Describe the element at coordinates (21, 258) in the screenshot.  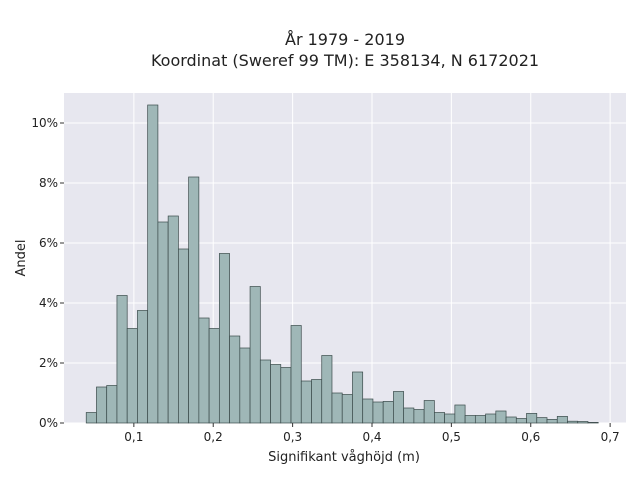
I see `y-axis-label: Andel` at that location.